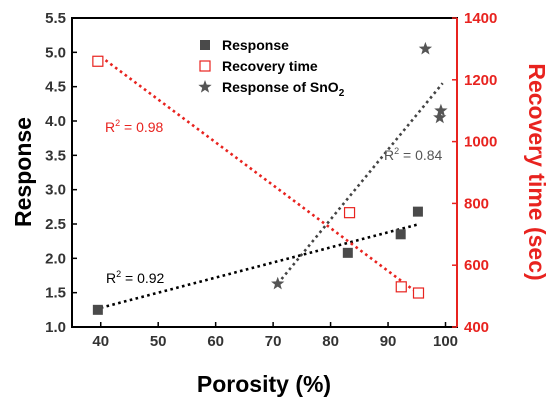 Image resolution: width=550 pixels, height=407 pixels. I want to click on y2-tick-label: 400, so click(476, 327).